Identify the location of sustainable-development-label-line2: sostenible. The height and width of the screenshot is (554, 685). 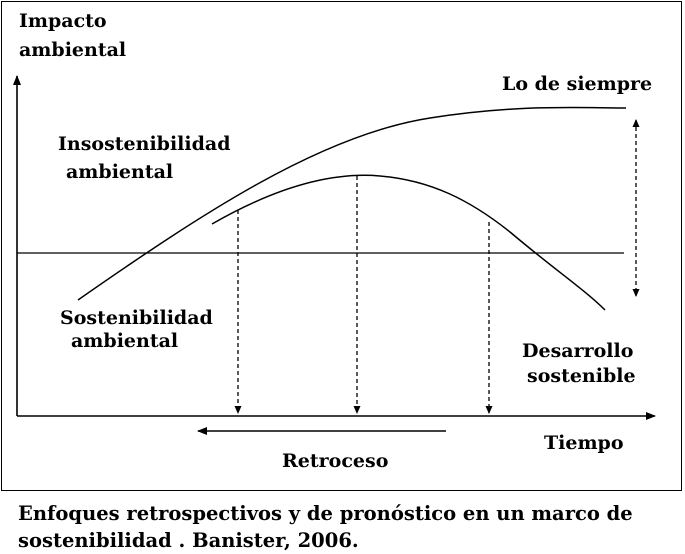
(581, 376).